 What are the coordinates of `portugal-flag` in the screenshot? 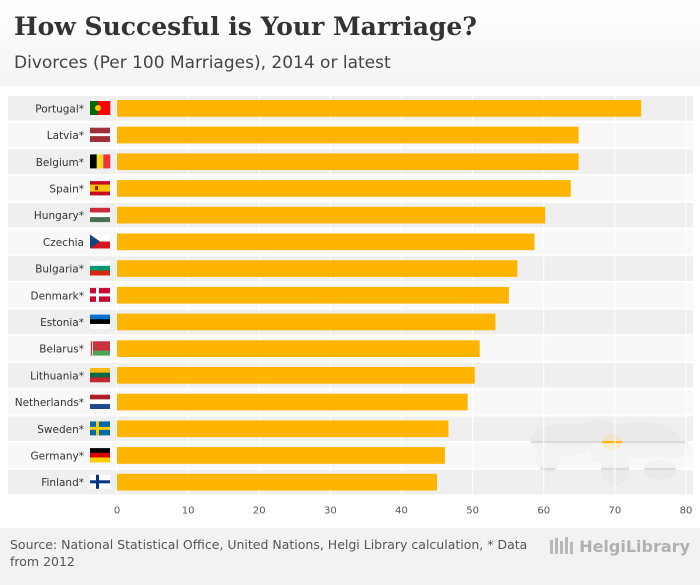 It's located at (100, 108).